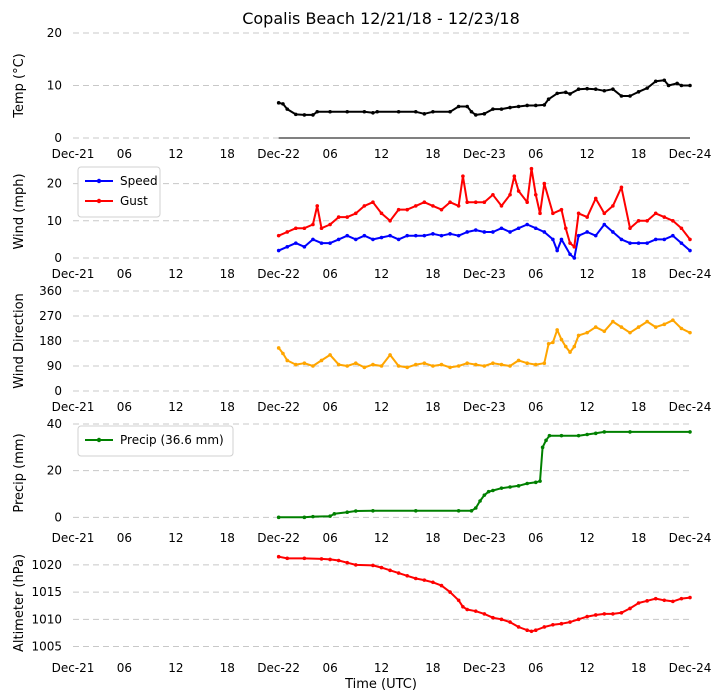 The width and height of the screenshot is (723, 700). Describe the element at coordinates (46, 592) in the screenshot. I see `altimeter-ytick-label: 1015` at that location.